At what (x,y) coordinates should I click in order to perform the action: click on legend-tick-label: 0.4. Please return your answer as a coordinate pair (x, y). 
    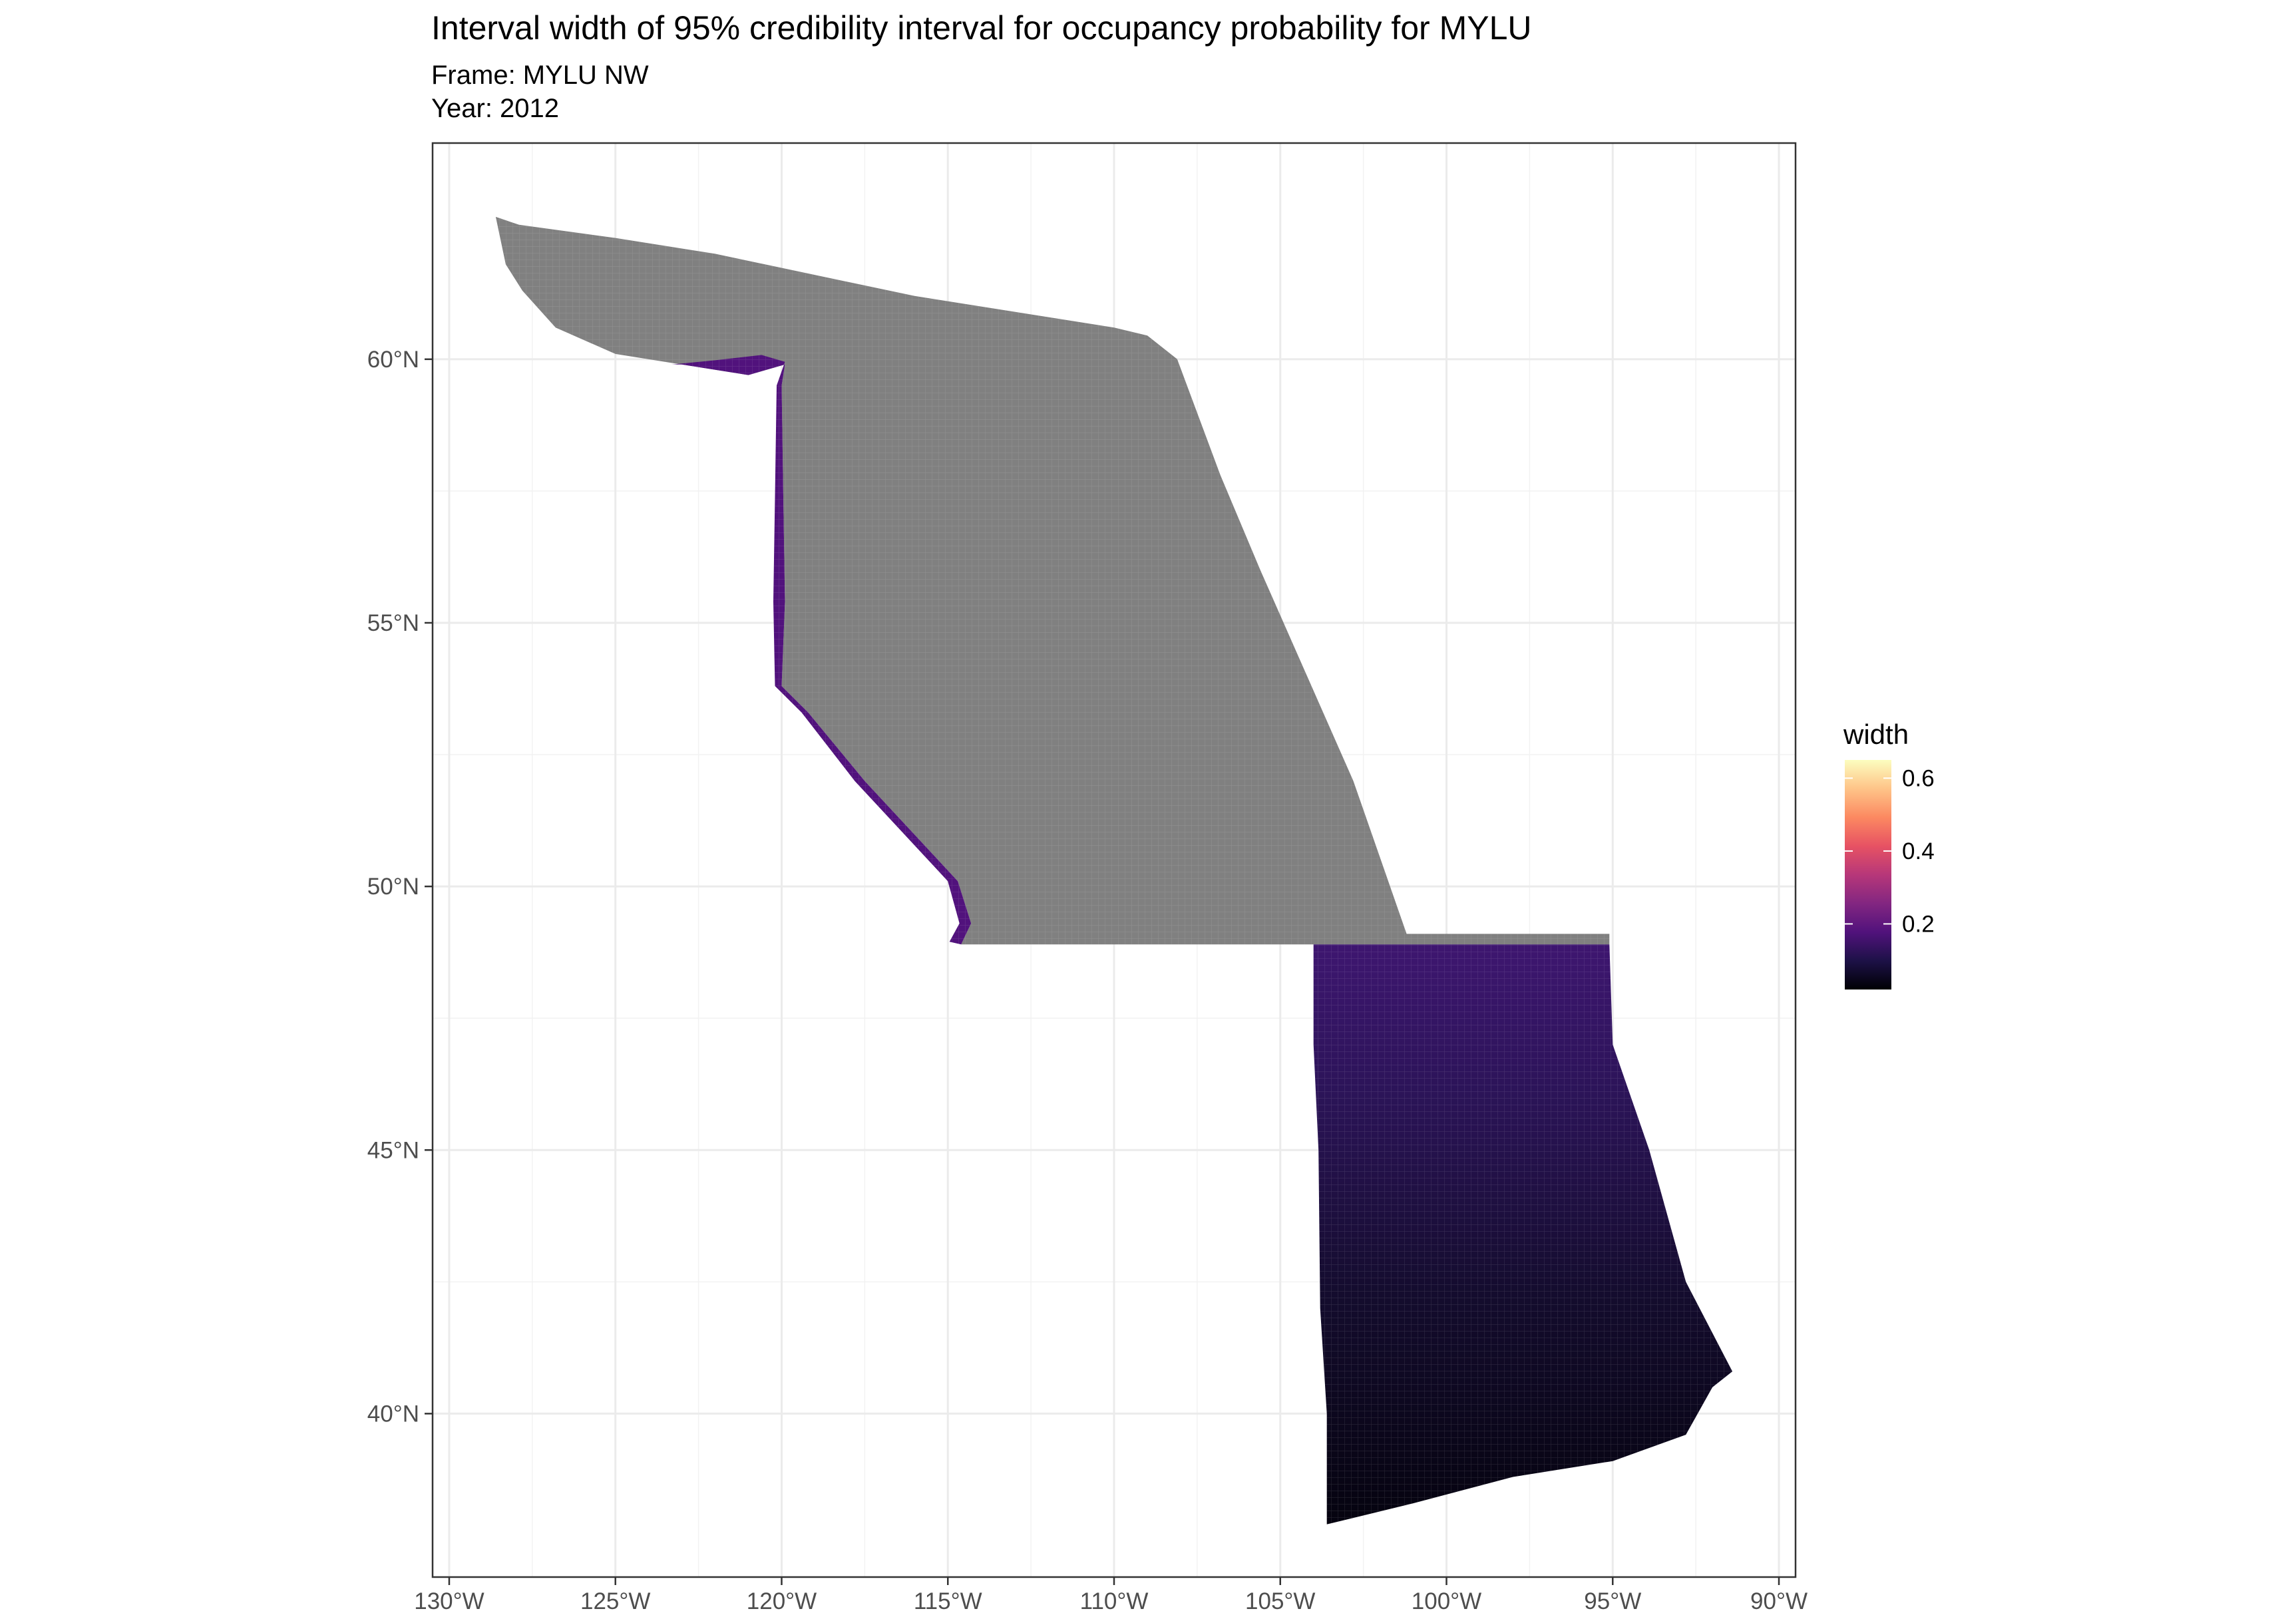
    Looking at the image, I should click on (1918, 851).